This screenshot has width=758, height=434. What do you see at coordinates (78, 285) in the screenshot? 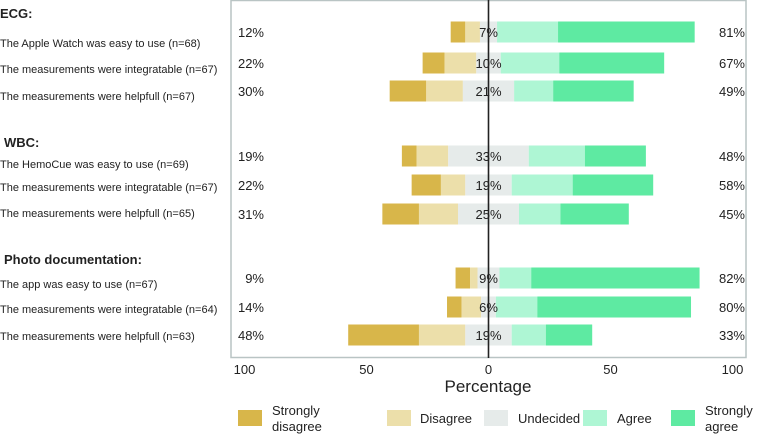
I see `row-label: The app was easy to use (n=67)` at bounding box center [78, 285].